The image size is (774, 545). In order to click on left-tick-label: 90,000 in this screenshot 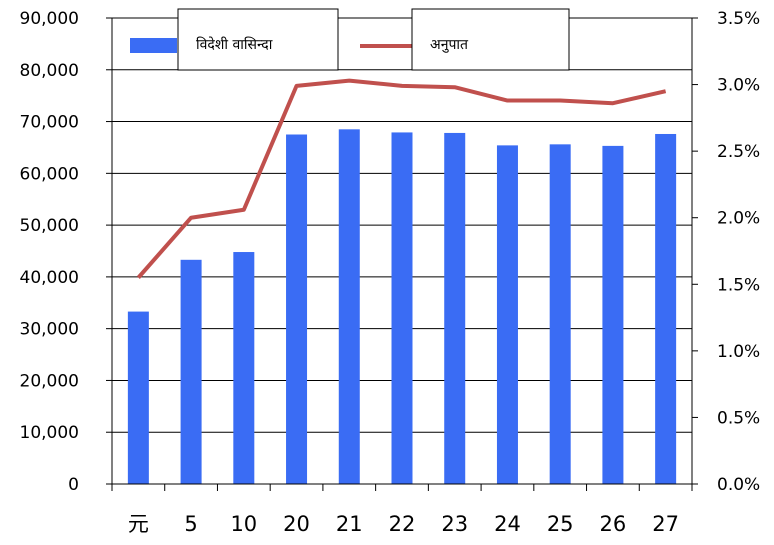, I will do `click(49, 19)`.